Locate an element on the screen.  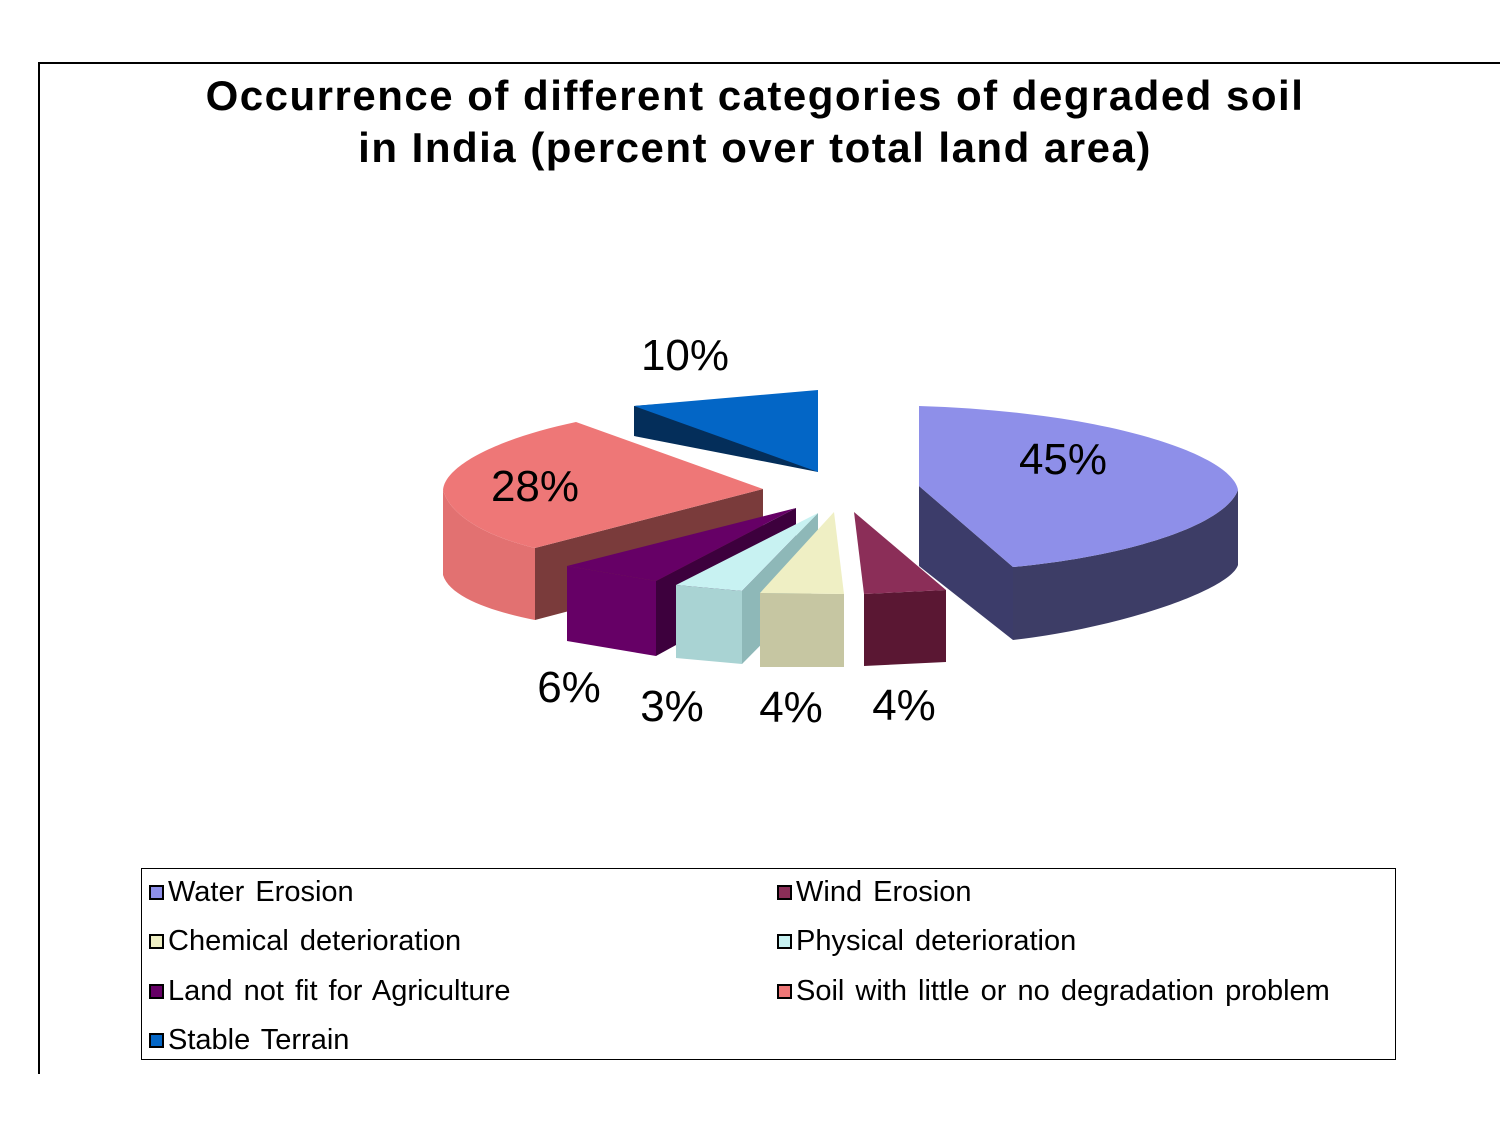
pie-slice-land-not-fit-for-agriculture is located at coordinates (681, 544).